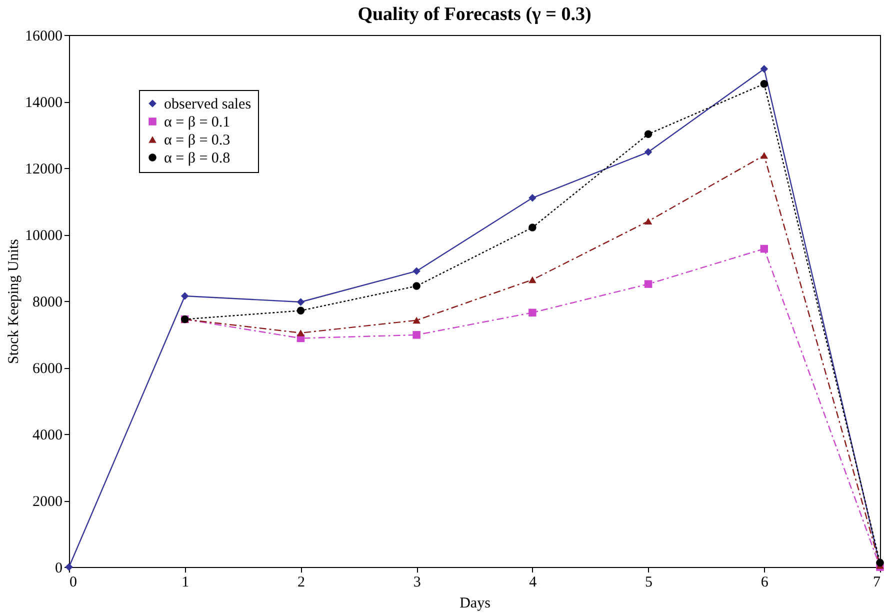 The image size is (889, 615). What do you see at coordinates (43, 103) in the screenshot?
I see `y-tick-label: 14000` at bounding box center [43, 103].